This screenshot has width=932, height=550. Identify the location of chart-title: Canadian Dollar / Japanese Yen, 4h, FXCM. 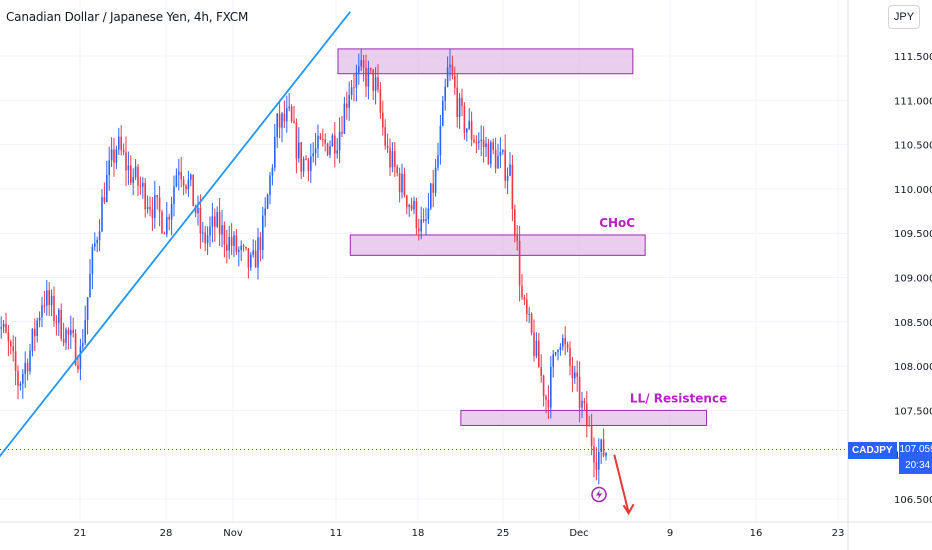
(127, 17).